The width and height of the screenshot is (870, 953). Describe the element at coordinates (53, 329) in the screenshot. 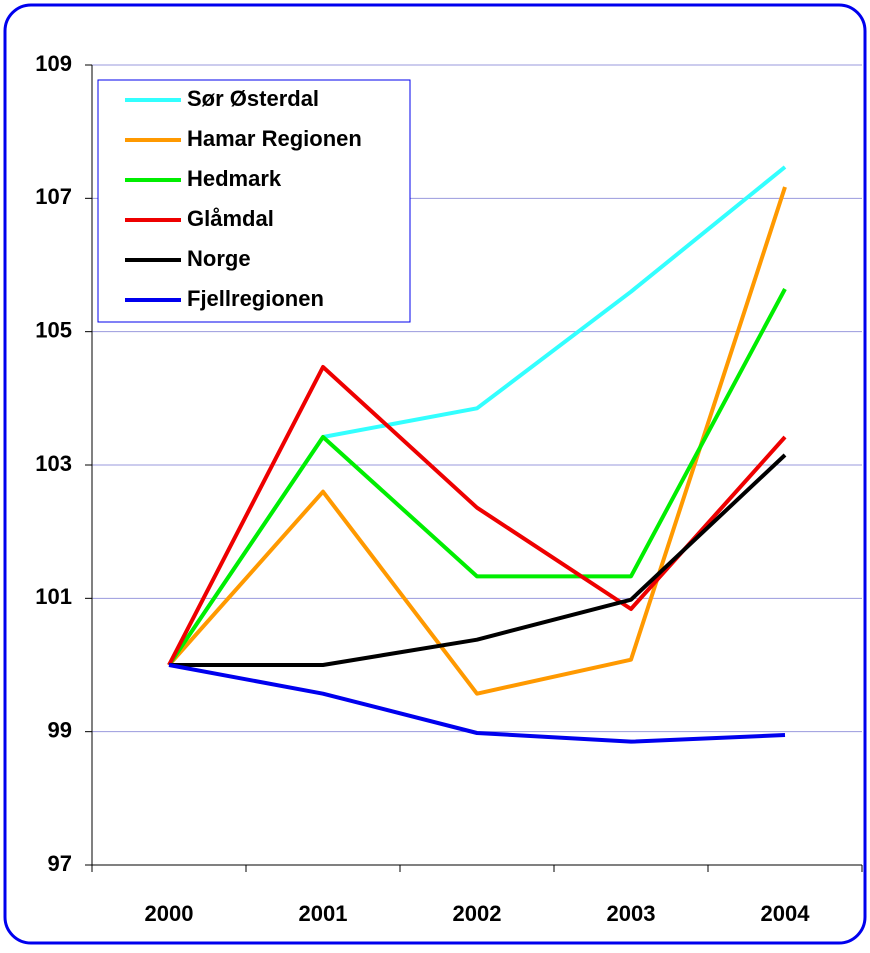

I see `y-tick-label: 105` at that location.